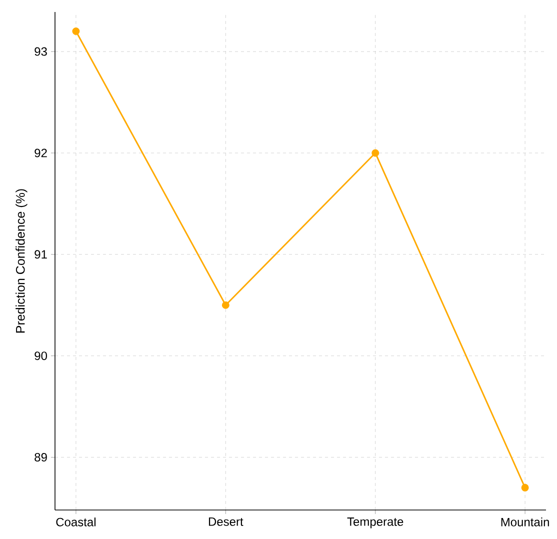 The image size is (557, 539). Describe the element at coordinates (76, 522) in the screenshot. I see `x-tick-label: Coastal` at that location.